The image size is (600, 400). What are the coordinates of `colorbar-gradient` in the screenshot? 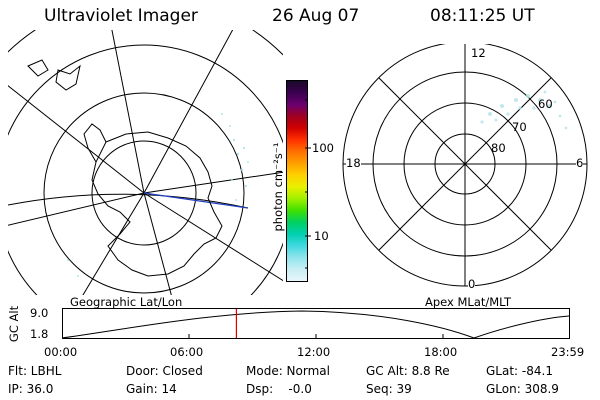 It's located at (297, 181).